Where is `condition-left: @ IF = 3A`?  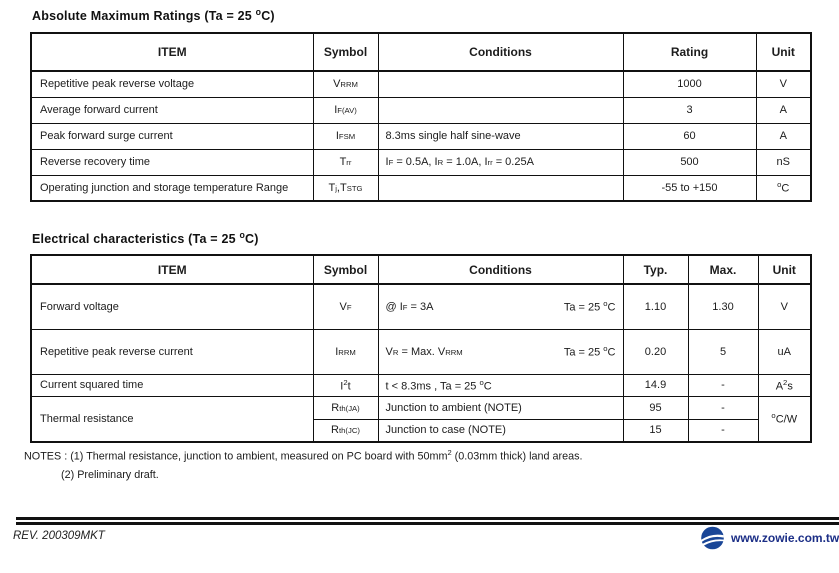
condition-left: @ IF = 3A is located at coordinates (409, 306).